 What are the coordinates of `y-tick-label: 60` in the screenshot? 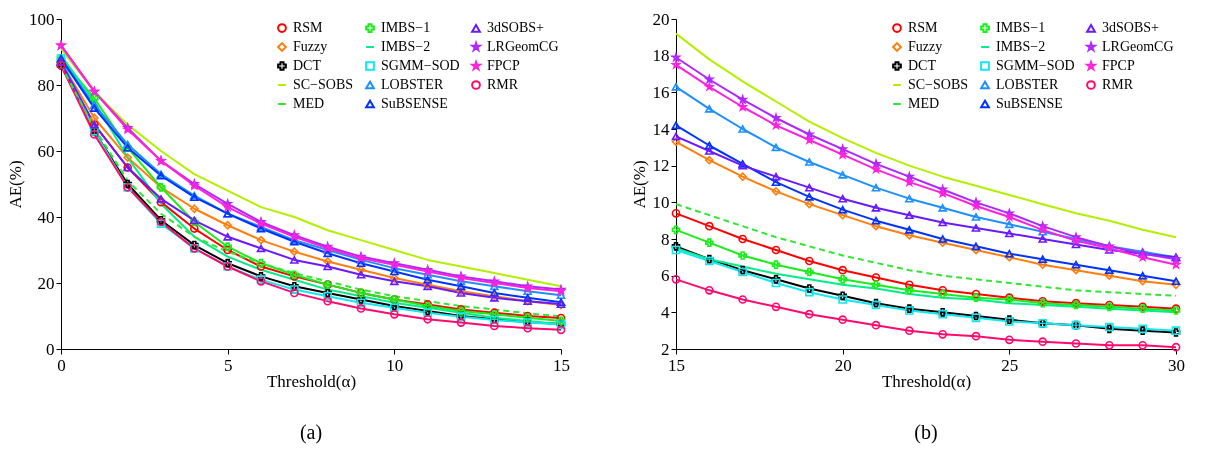 It's located at (46, 151).